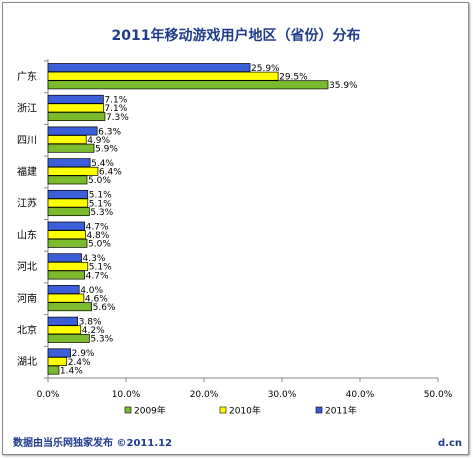 The height and width of the screenshot is (459, 473). I want to click on x-tick-label: 20.0%, so click(204, 395).